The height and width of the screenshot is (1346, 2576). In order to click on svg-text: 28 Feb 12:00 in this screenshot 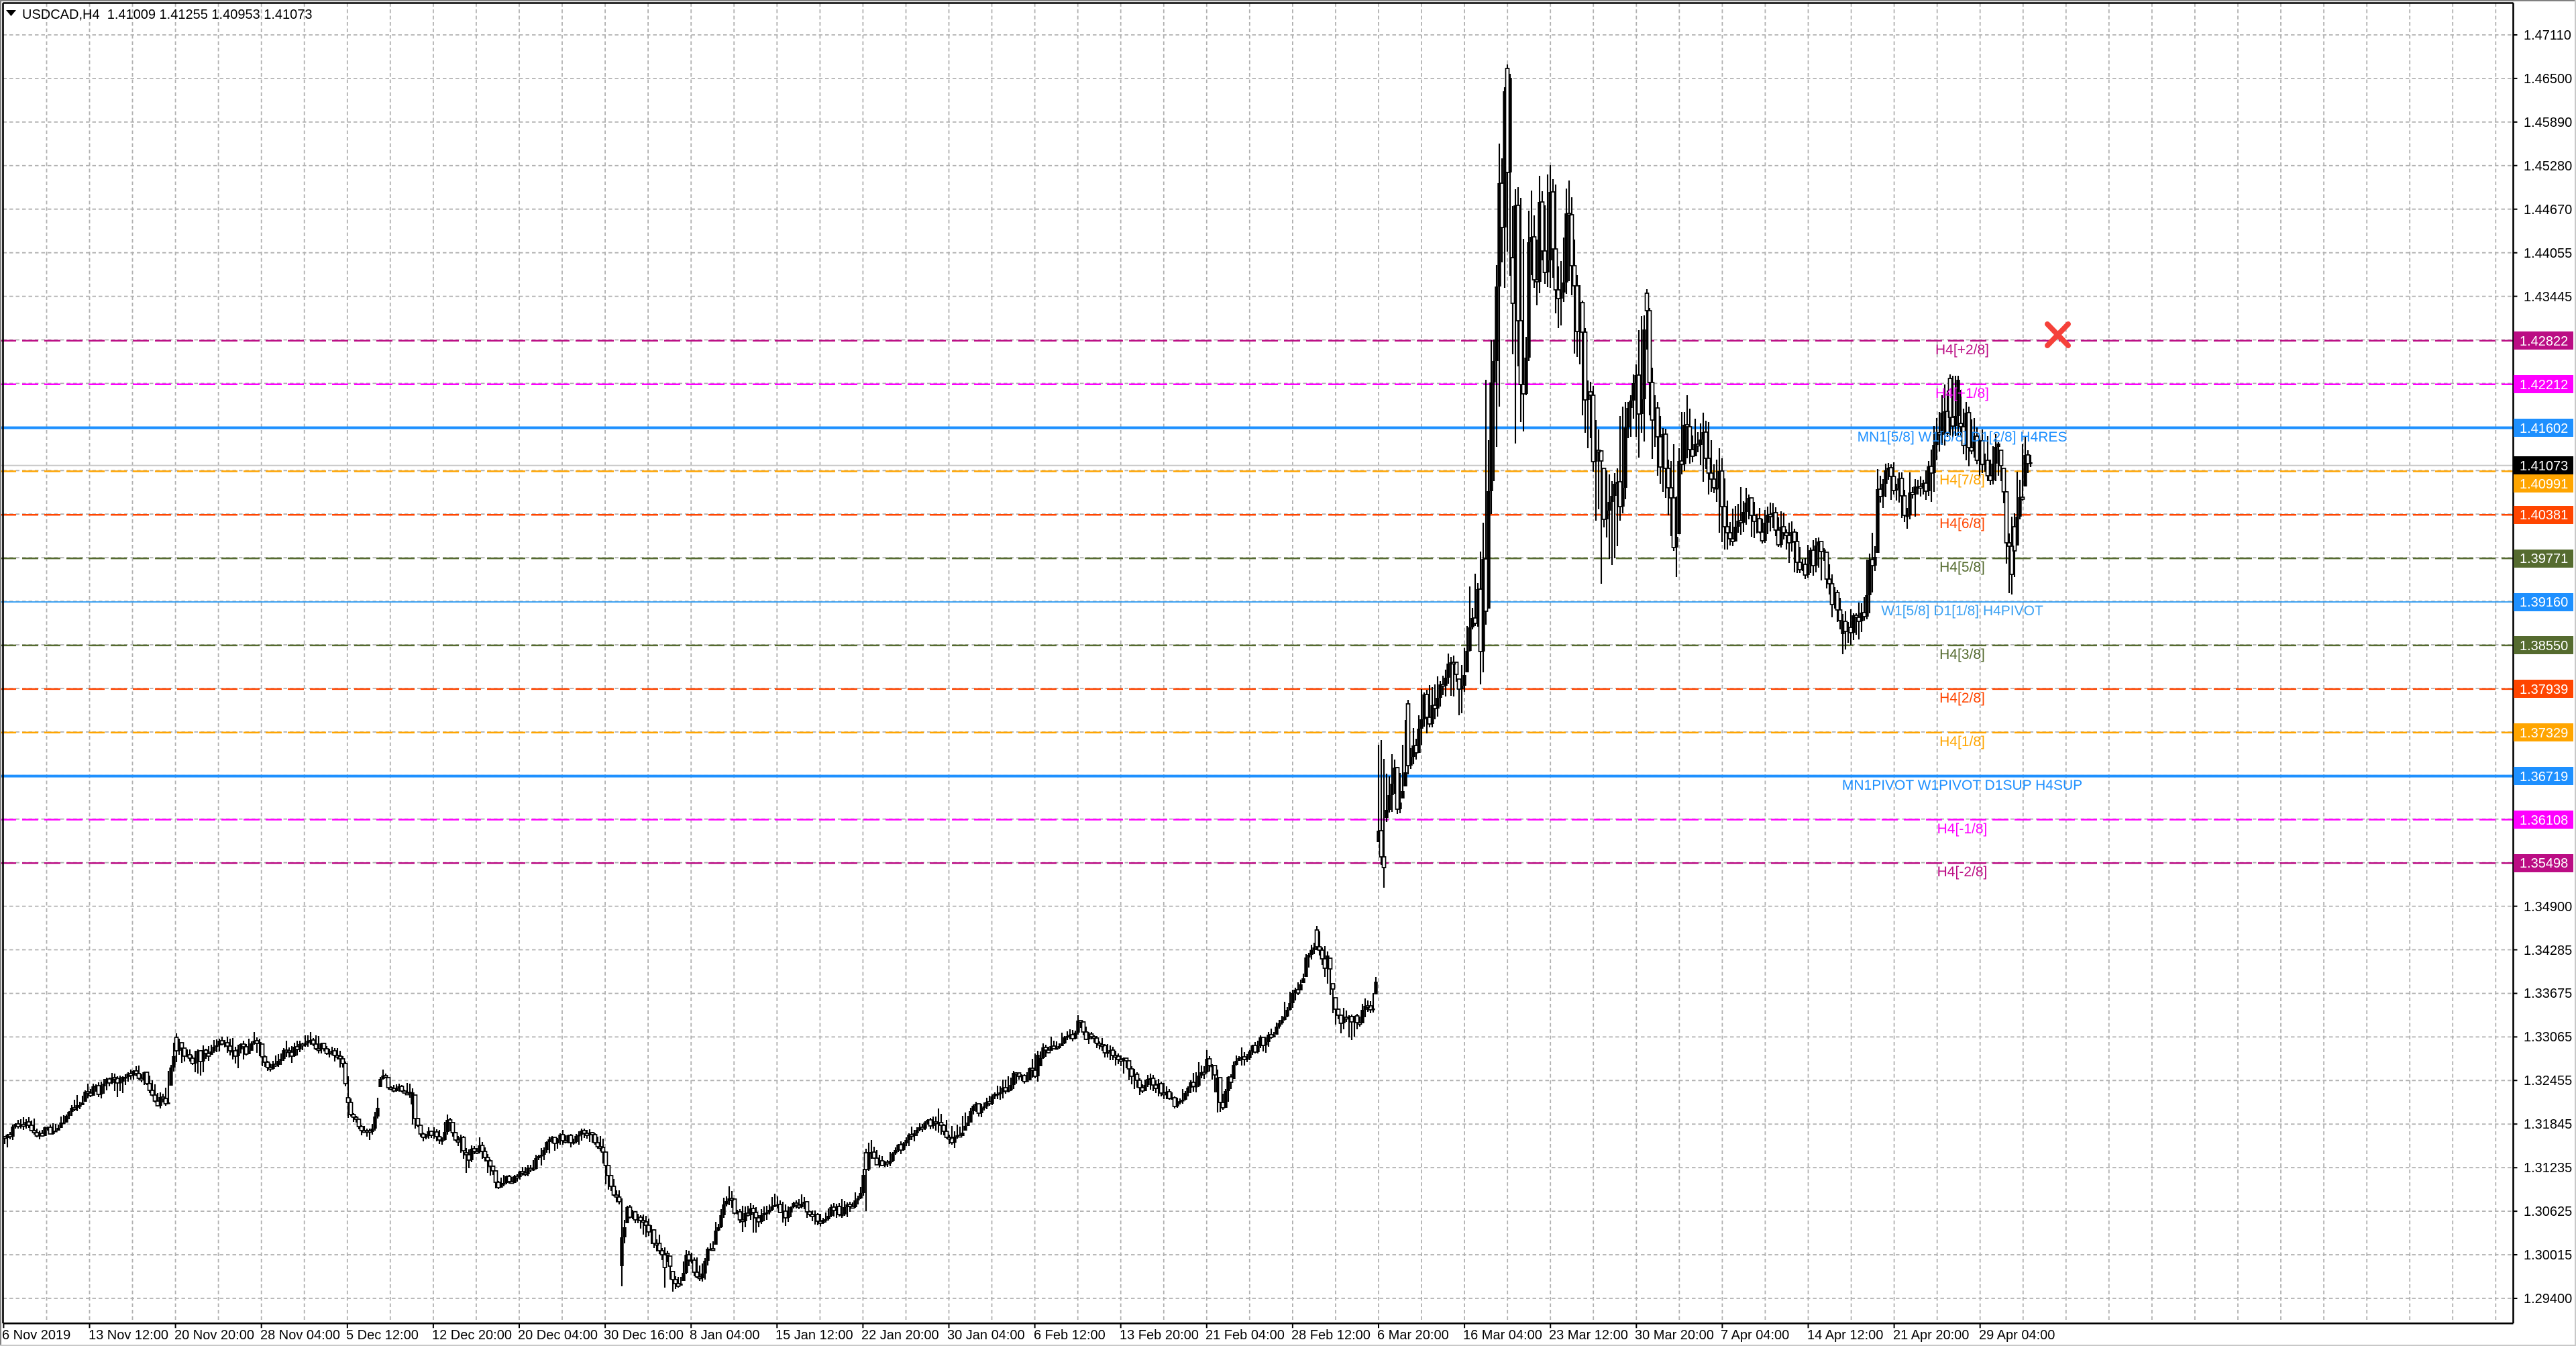, I will do `click(1331, 1336)`.